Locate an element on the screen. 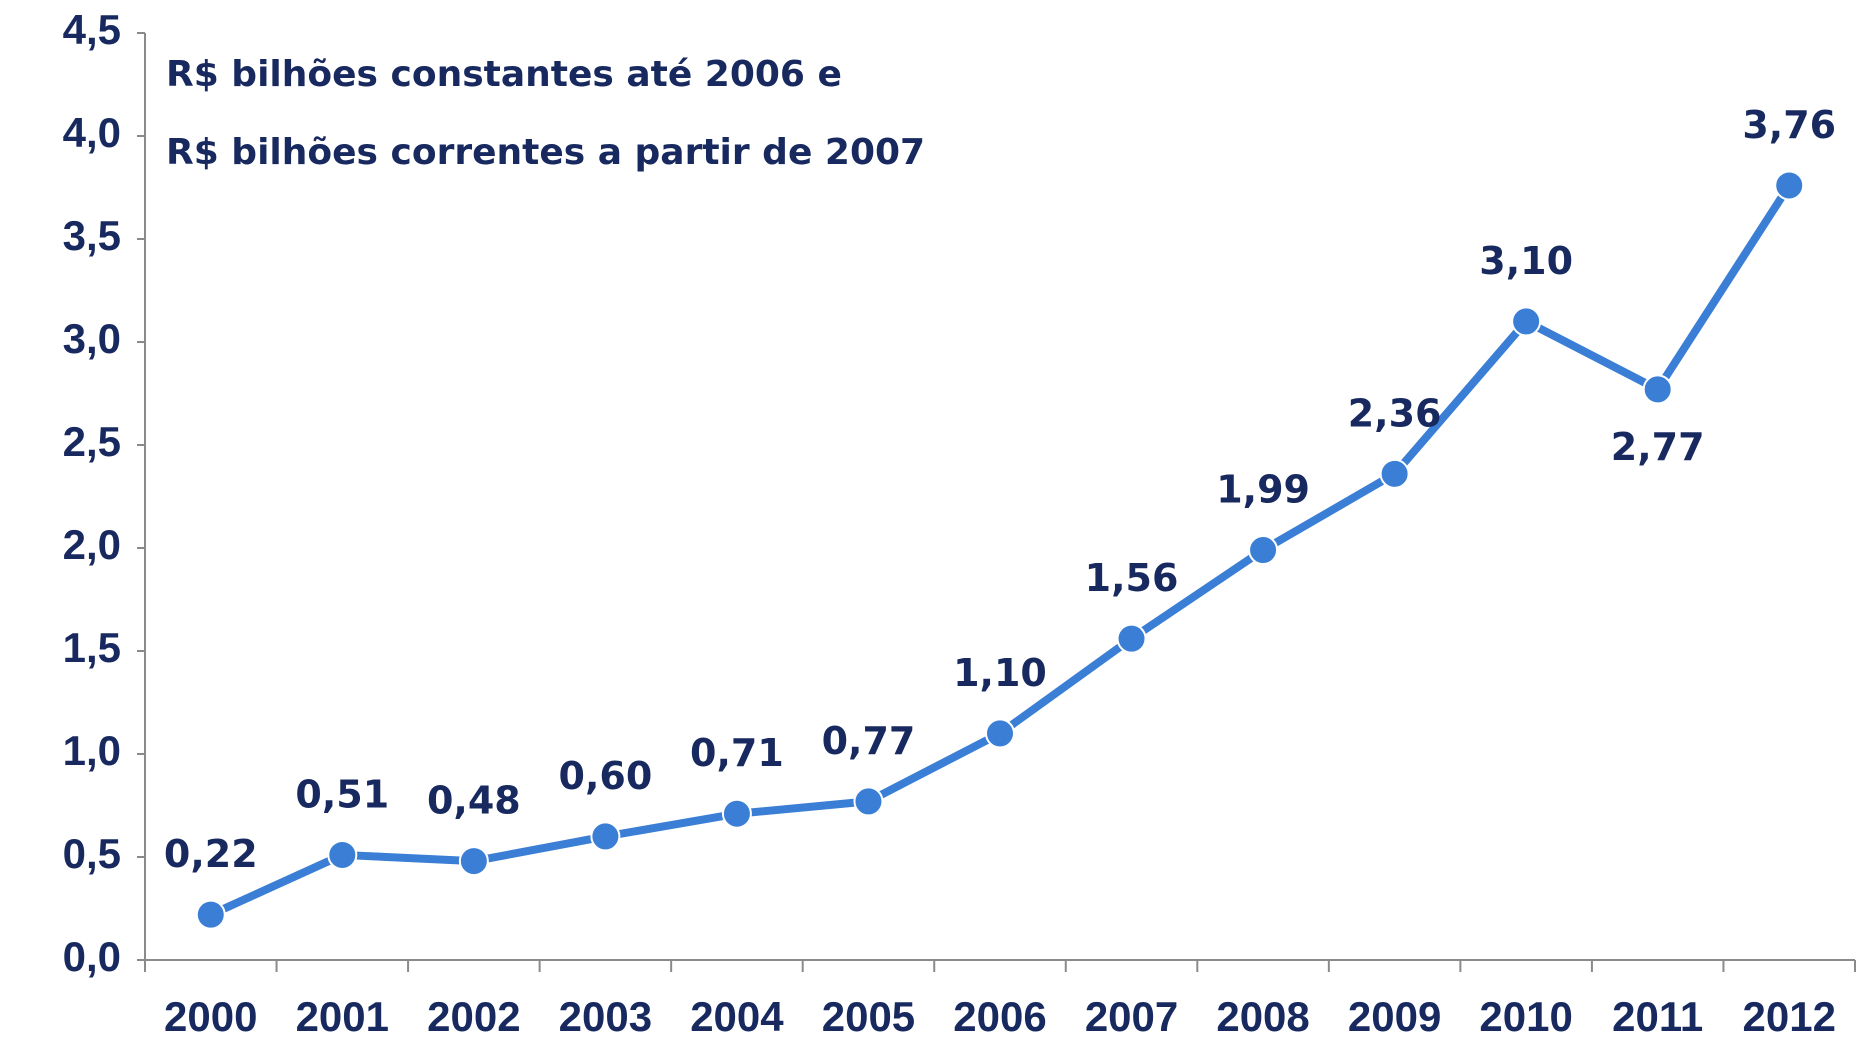 This screenshot has height=1044, width=1859. data-label: 1,10 is located at coordinates (1000, 673).